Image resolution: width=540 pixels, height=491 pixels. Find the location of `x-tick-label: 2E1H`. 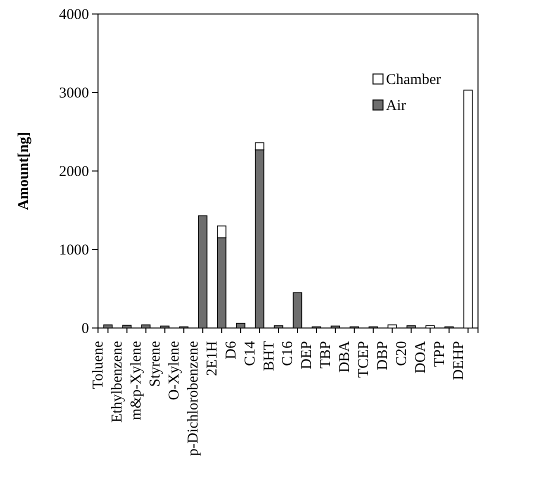

x-tick-label: 2E1H is located at coordinates (212, 358).